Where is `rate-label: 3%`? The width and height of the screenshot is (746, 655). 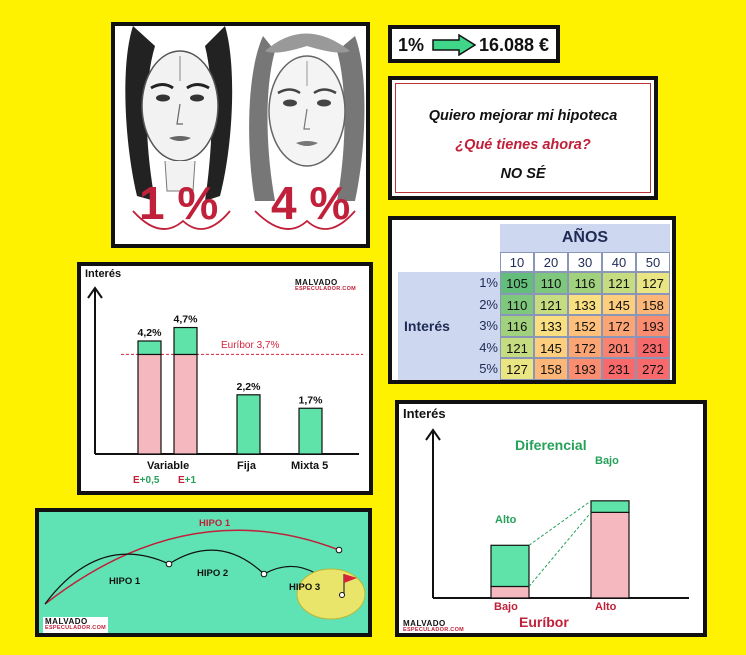 rate-label: 3% is located at coordinates (488, 326).